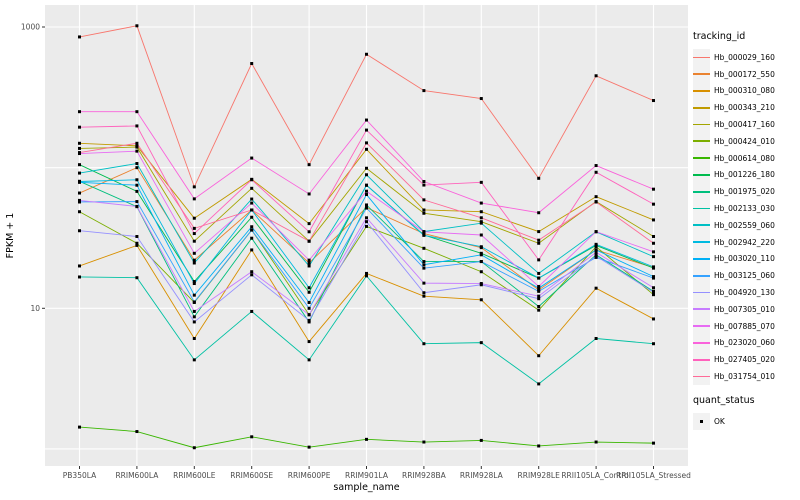  What do you see at coordinates (194, 475) in the screenshot?
I see `x-tick-label: RRIM600LE` at bounding box center [194, 475].